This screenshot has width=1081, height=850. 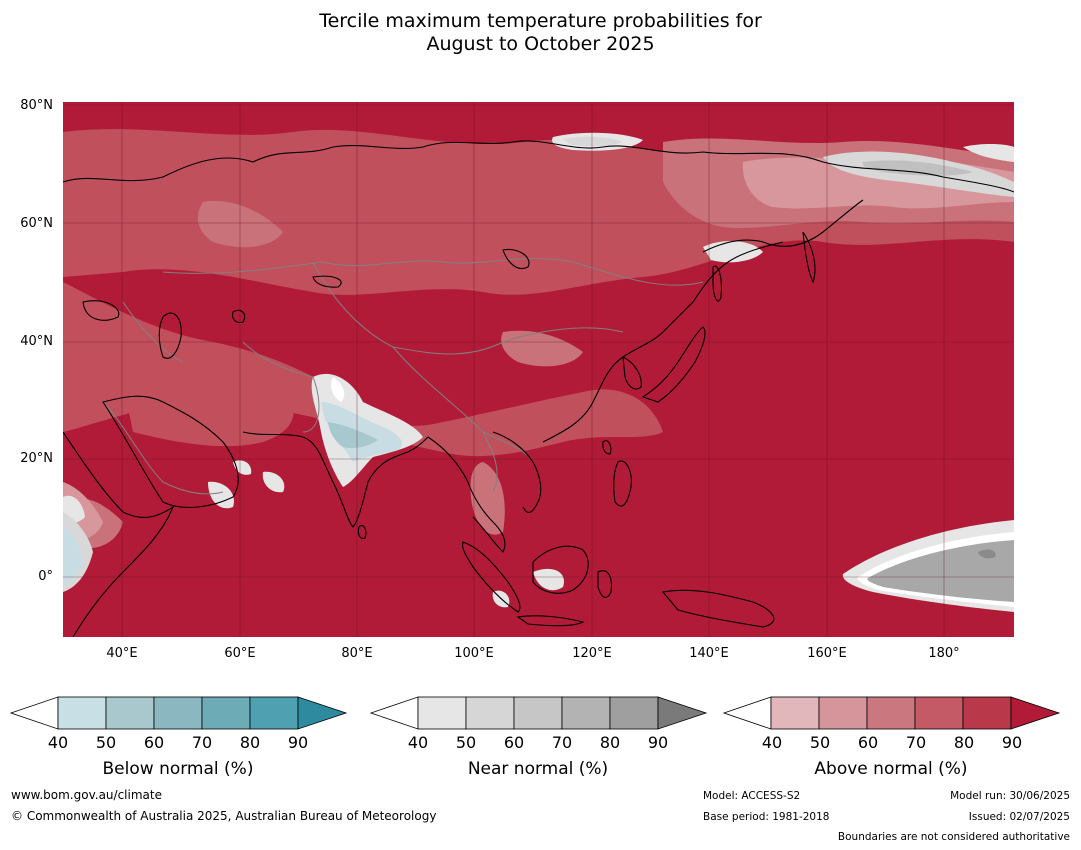 I want to click on title-line-2: August to October 2025, so click(x=540, y=44).